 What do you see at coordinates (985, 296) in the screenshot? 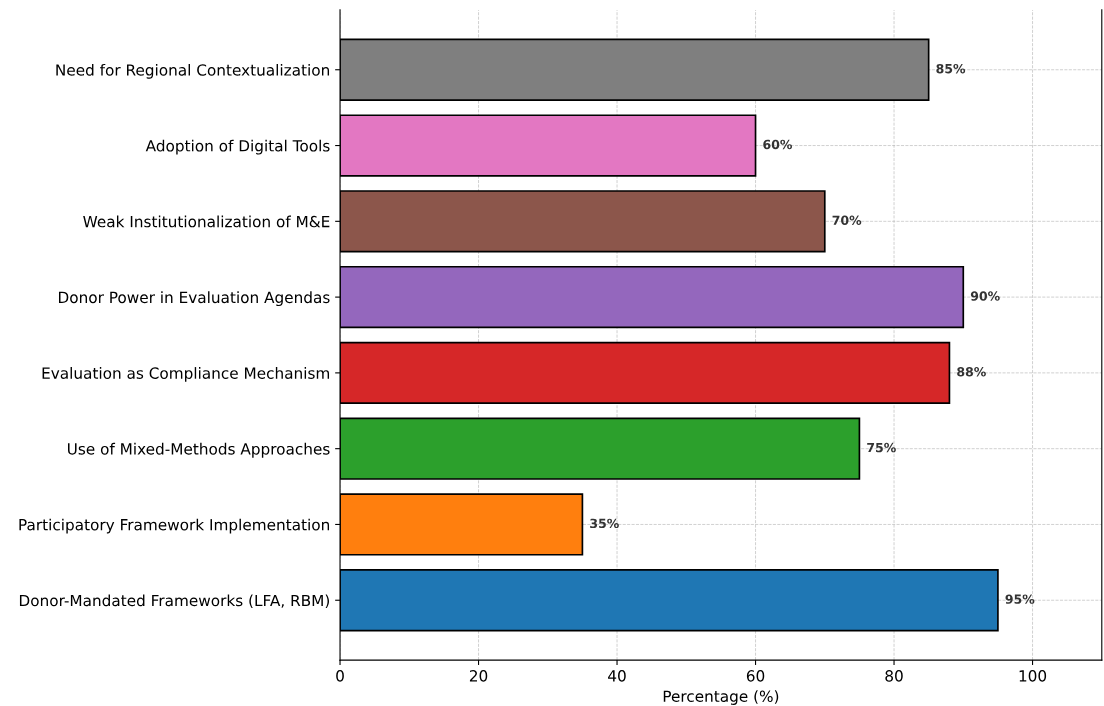
I see `data-label: 90%` at bounding box center [985, 296].